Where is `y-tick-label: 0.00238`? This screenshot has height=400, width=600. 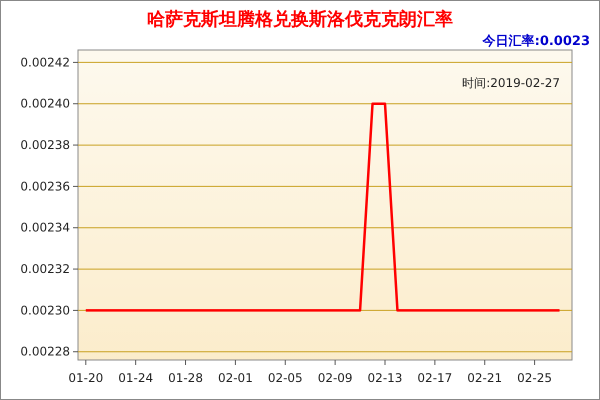 y-tick-label: 0.00238 is located at coordinates (45, 145).